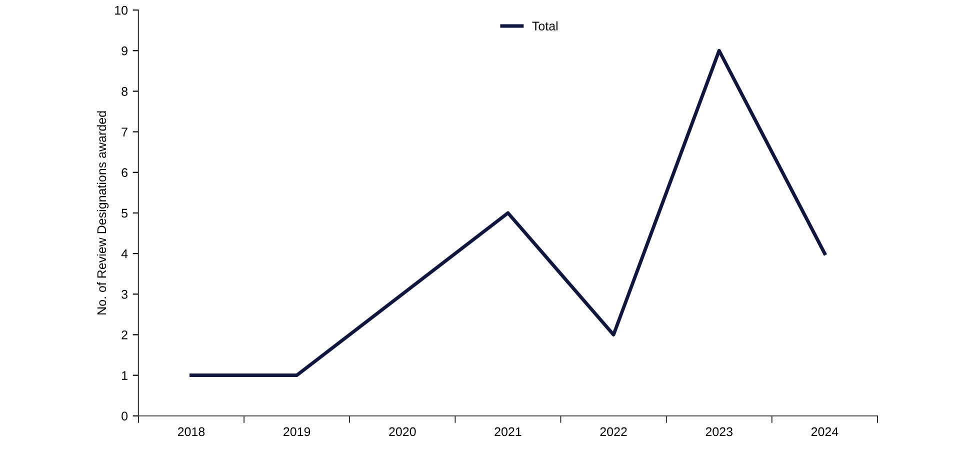  What do you see at coordinates (545, 25) in the screenshot?
I see `legend-label: Total` at bounding box center [545, 25].